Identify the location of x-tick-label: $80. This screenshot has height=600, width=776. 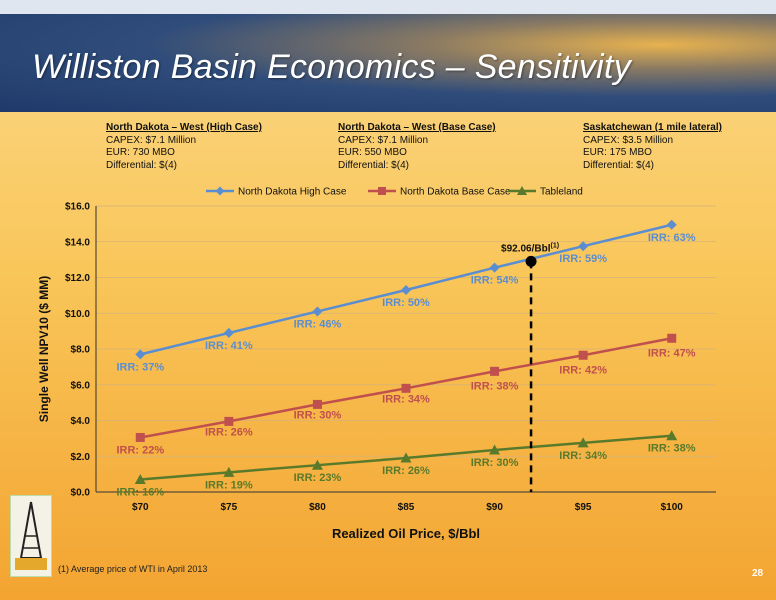
(317, 507).